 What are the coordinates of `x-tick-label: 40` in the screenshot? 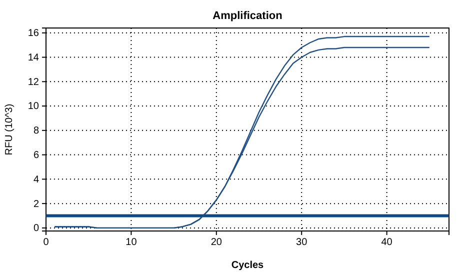 It's located at (387, 242).